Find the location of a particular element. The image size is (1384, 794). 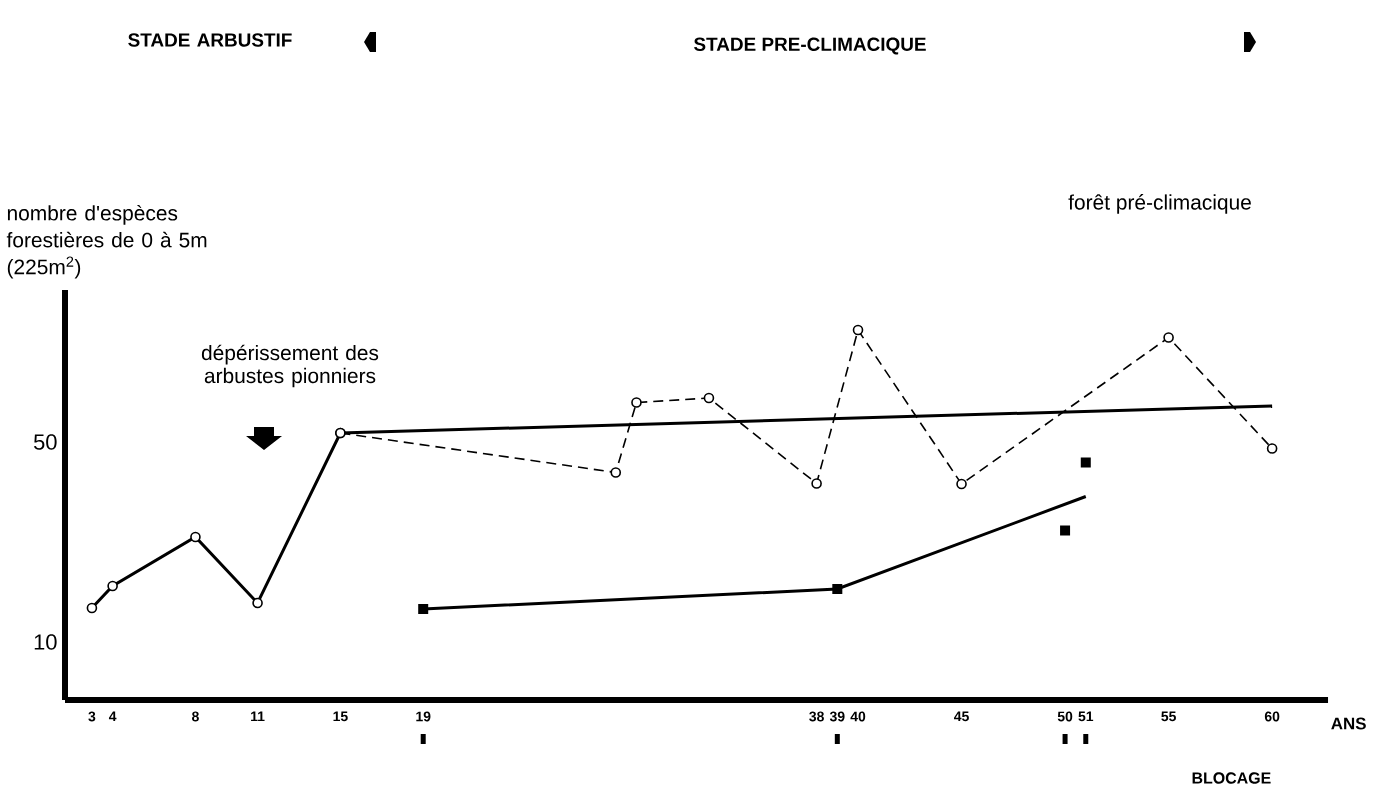

x-tick-label: 60 is located at coordinates (1272, 716).